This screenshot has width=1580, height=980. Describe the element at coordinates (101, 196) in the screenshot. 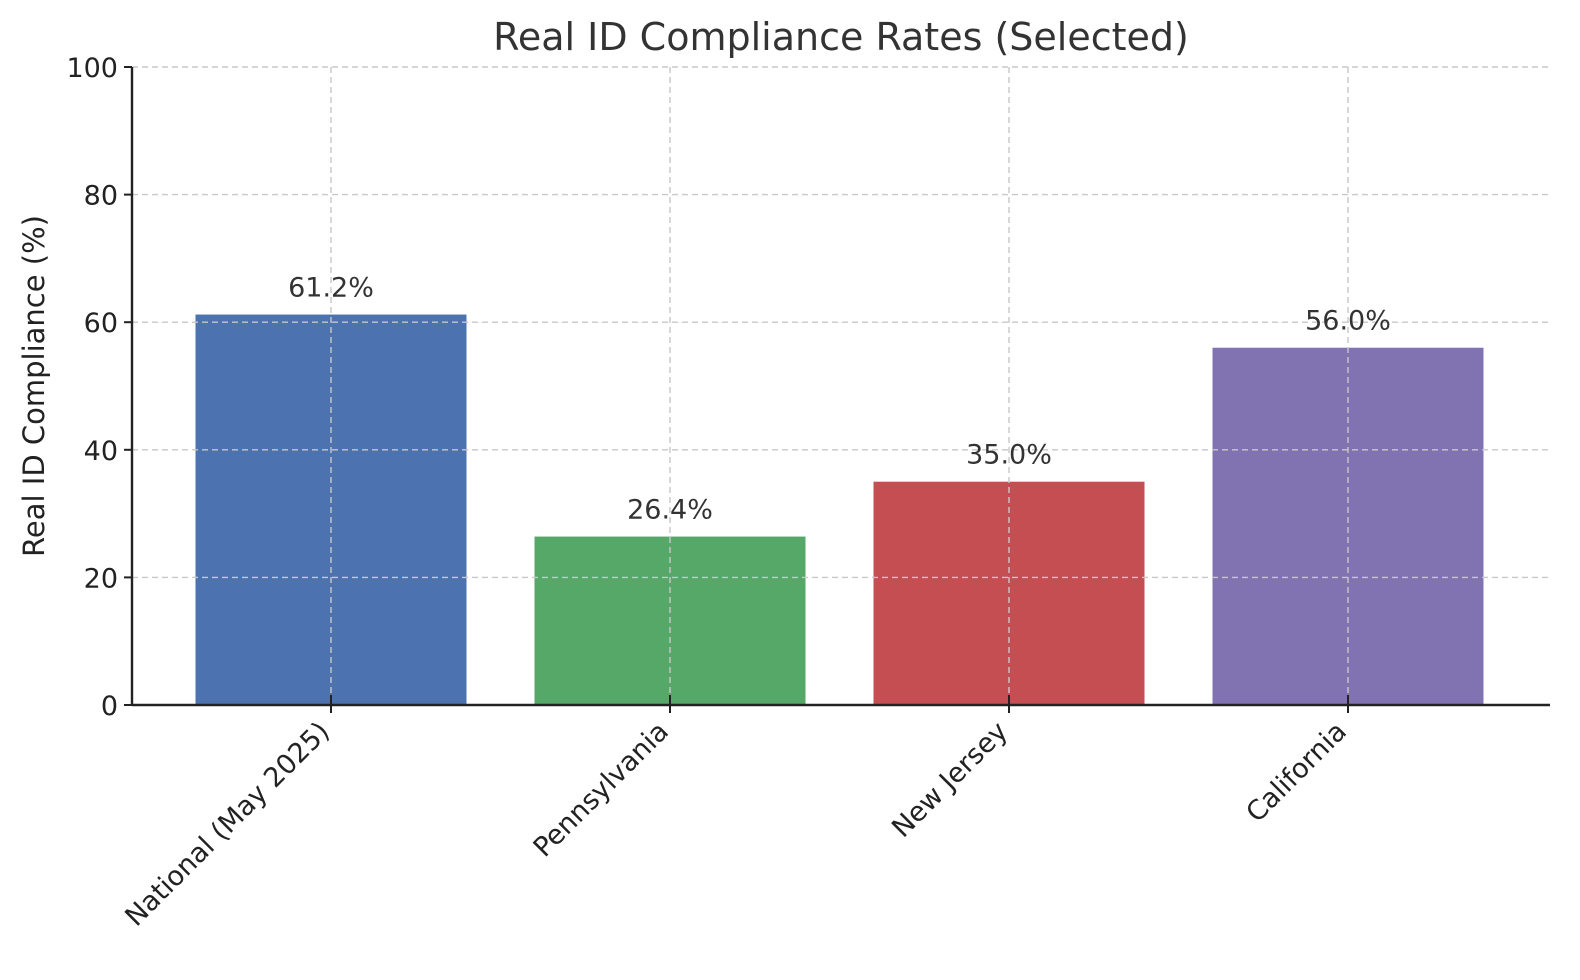

I see `y-tick-label: 80` at that location.